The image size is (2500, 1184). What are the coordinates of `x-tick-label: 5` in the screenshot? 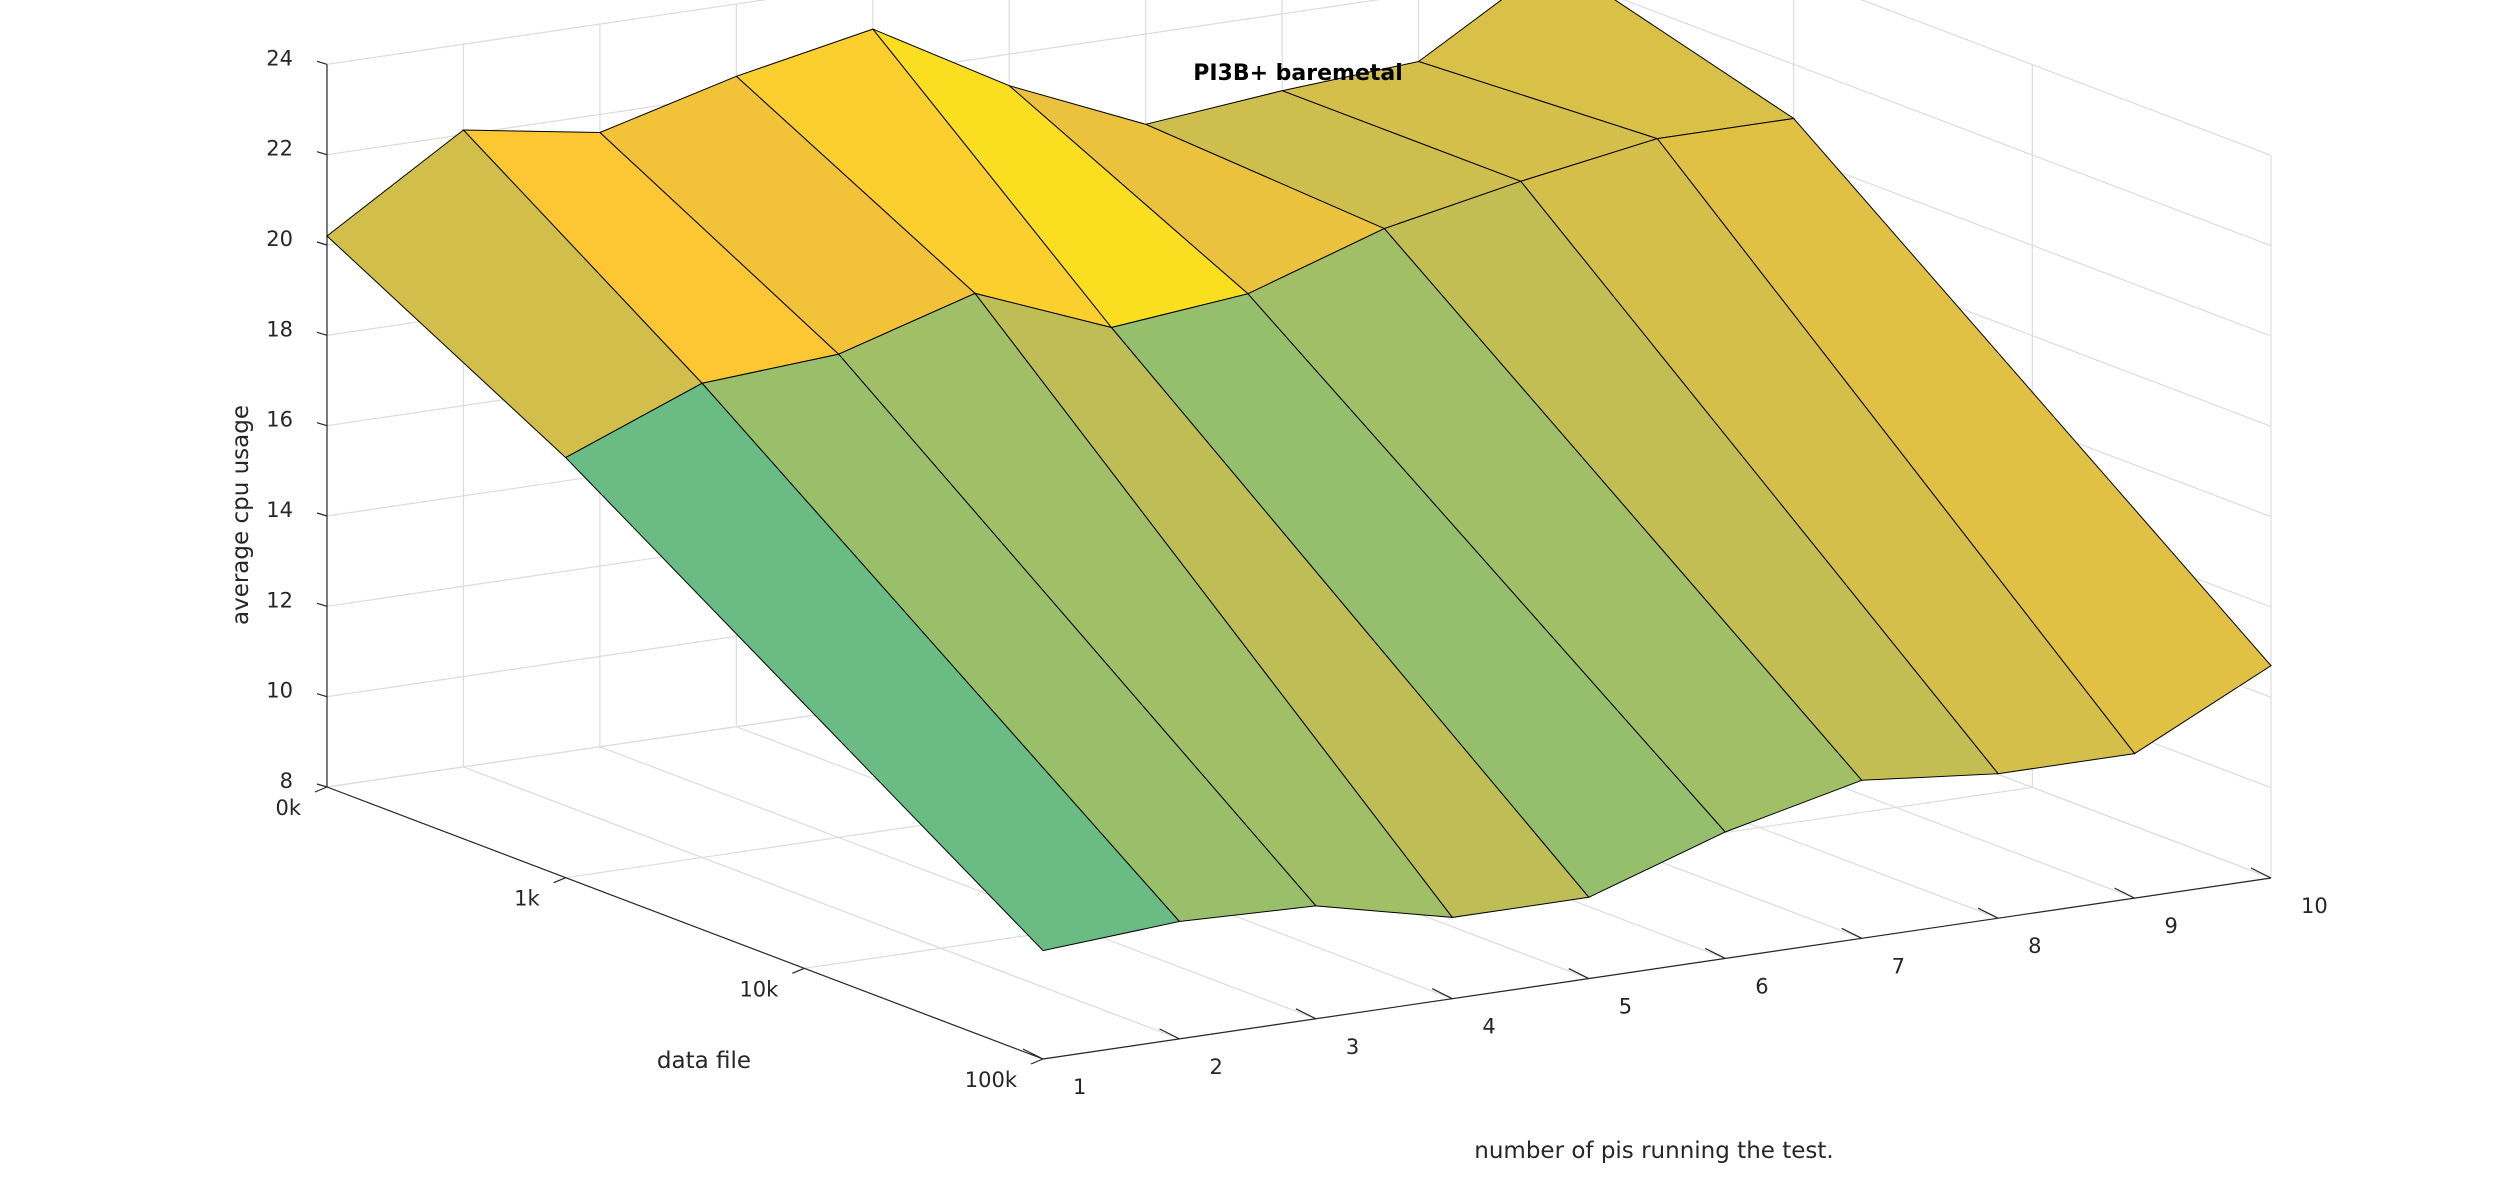 It's located at (1625, 1007).